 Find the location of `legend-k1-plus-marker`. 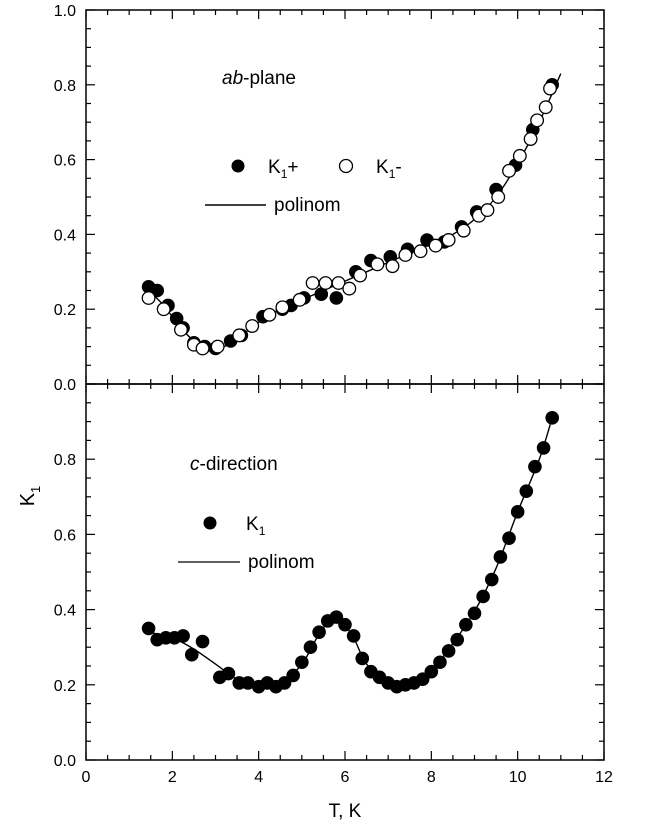

legend-k1-plus-marker is located at coordinates (238, 166).